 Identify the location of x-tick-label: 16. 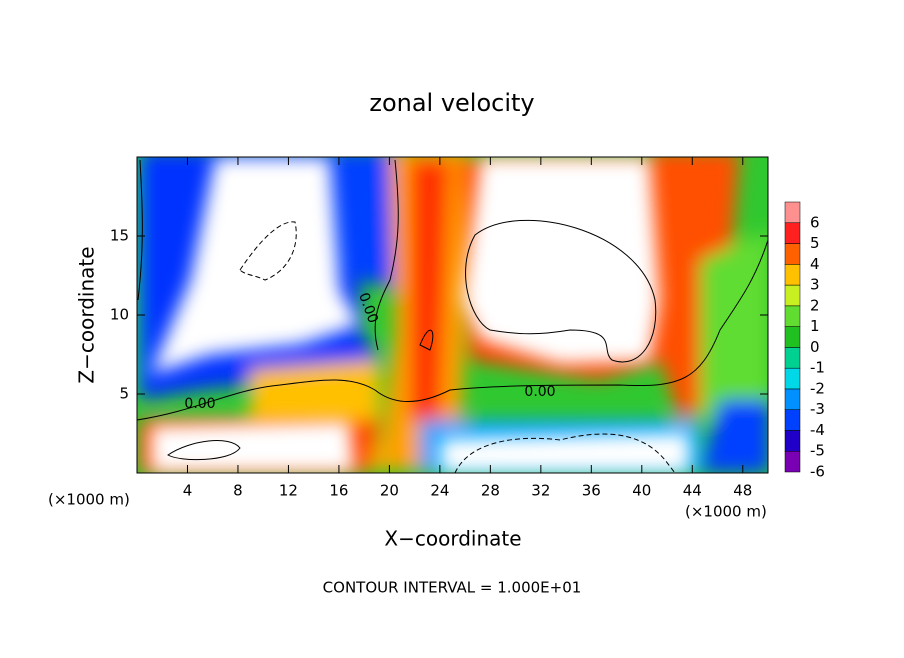
(338, 491).